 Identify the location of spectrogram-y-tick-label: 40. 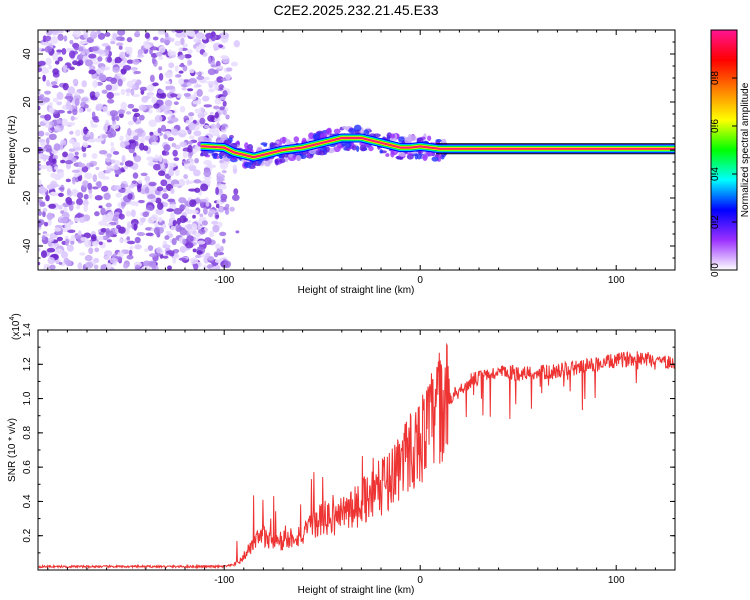
(27, 54).